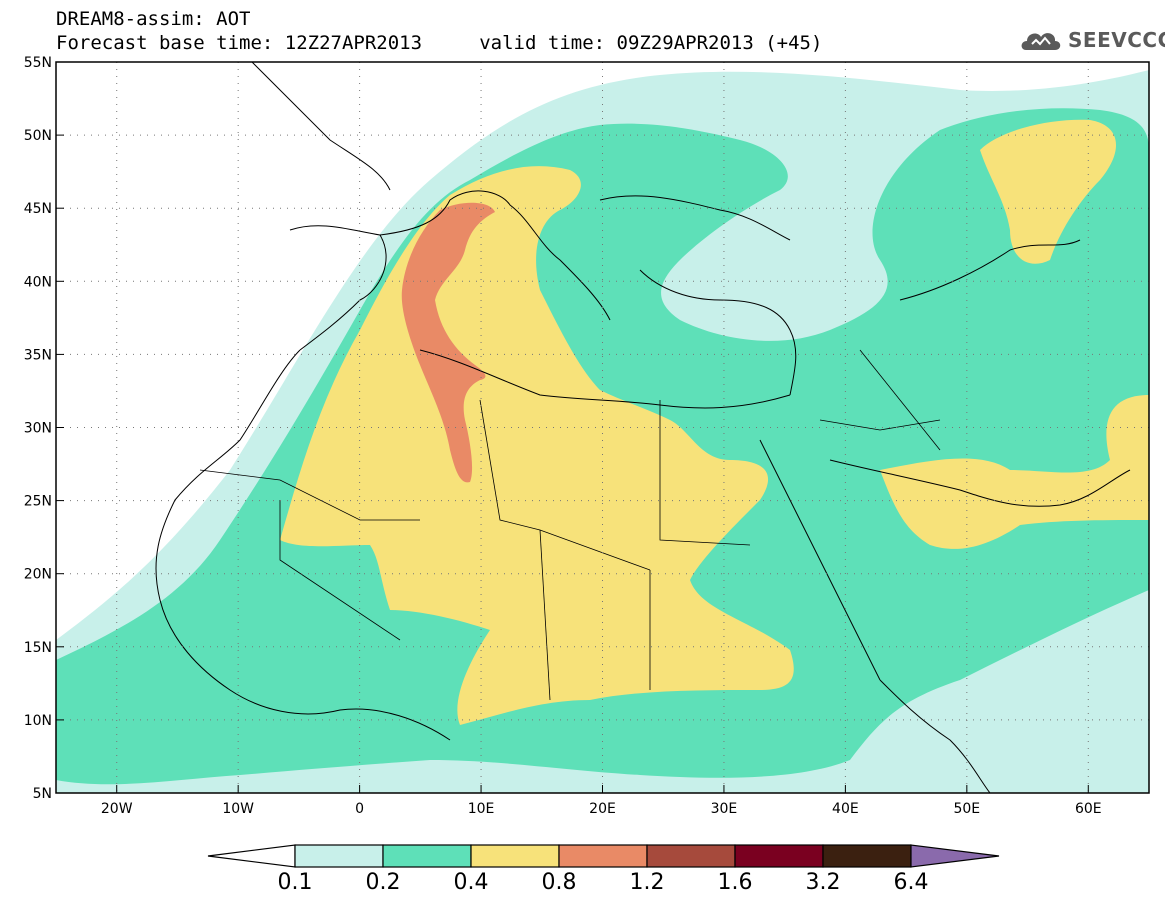 The width and height of the screenshot is (1165, 905). Describe the element at coordinates (603, 882) in the screenshot. I see `colorbar-labels: 0.1 0.2 0.4 0.8 1.2 1.6 3.2 6.4` at that location.